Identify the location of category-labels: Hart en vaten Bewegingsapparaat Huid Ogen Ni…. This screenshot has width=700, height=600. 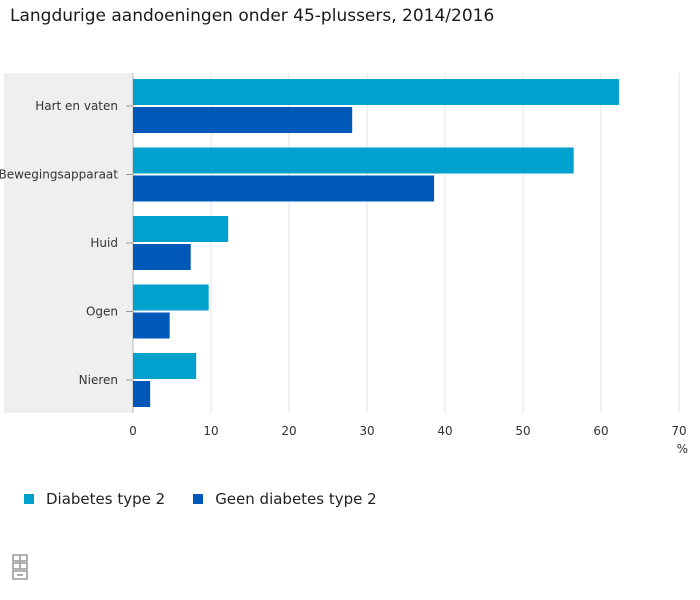
(66, 243).